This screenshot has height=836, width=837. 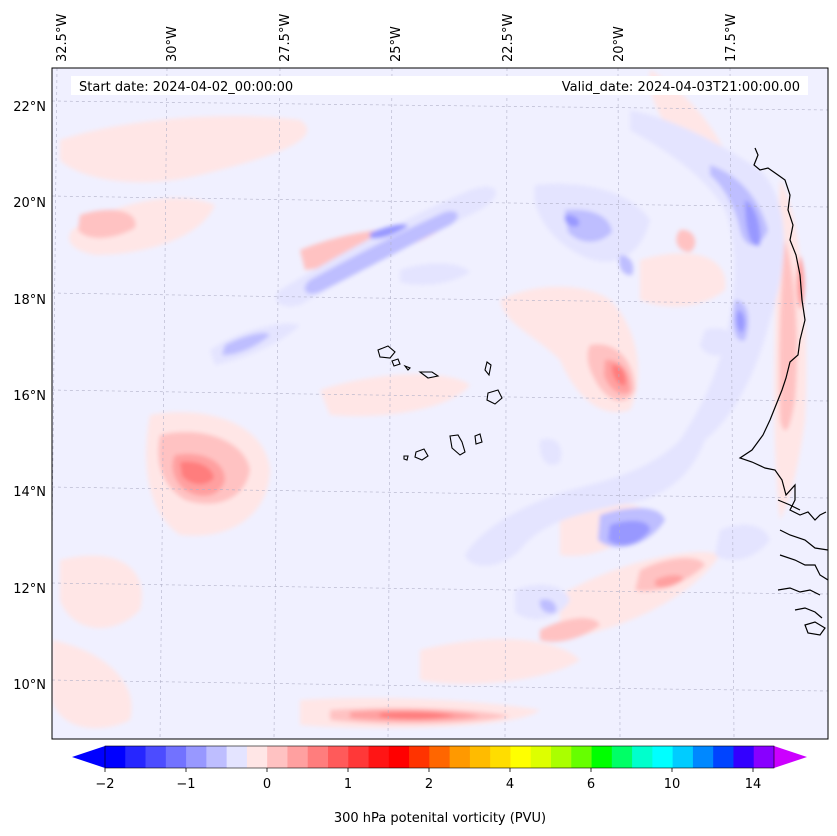 I want to click on colorbar-tick-labels: −2 −1 0 1 2 4 6 10 14, so click(x=428, y=784).